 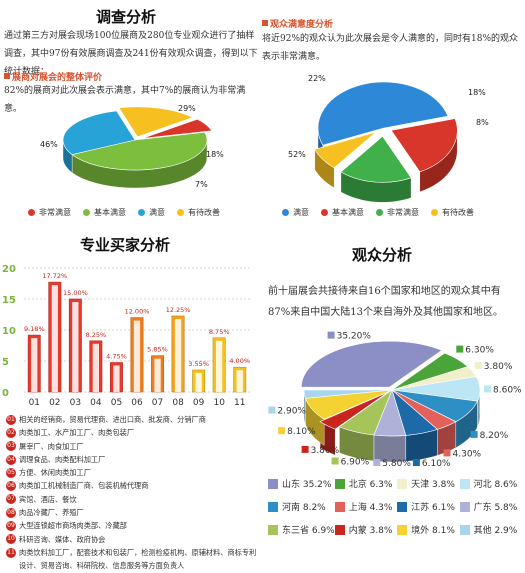 I want to click on number-badge: 03, so click(x=11, y=446).